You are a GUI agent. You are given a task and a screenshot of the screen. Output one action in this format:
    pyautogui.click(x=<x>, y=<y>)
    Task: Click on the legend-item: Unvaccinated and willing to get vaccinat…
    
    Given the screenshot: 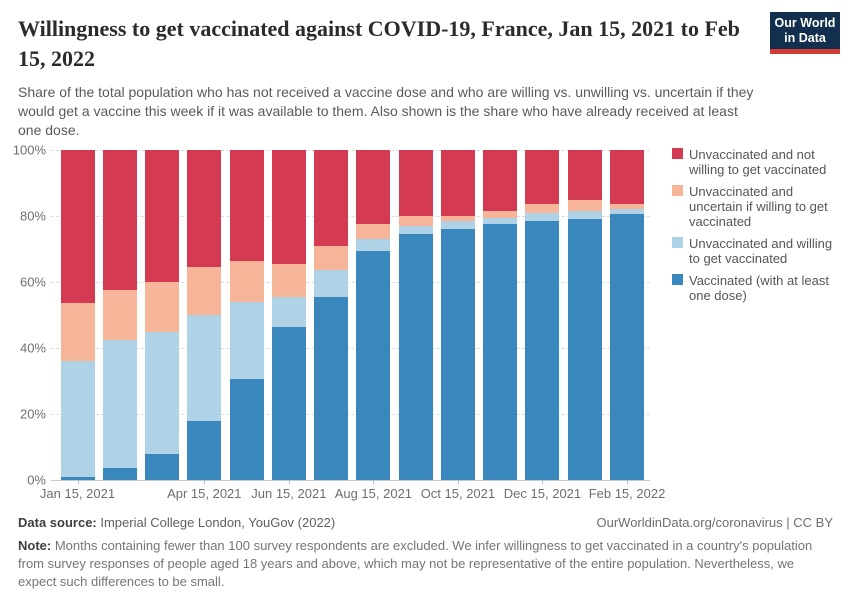 What is the action you would take?
    pyautogui.click(x=758, y=251)
    